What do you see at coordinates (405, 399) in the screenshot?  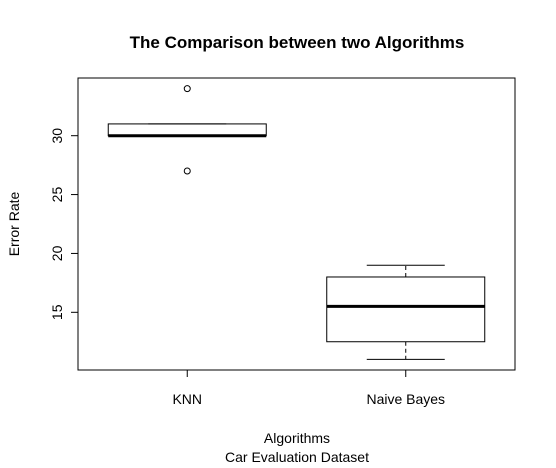 I see `x-tick-label: Naive Bayes` at bounding box center [405, 399].